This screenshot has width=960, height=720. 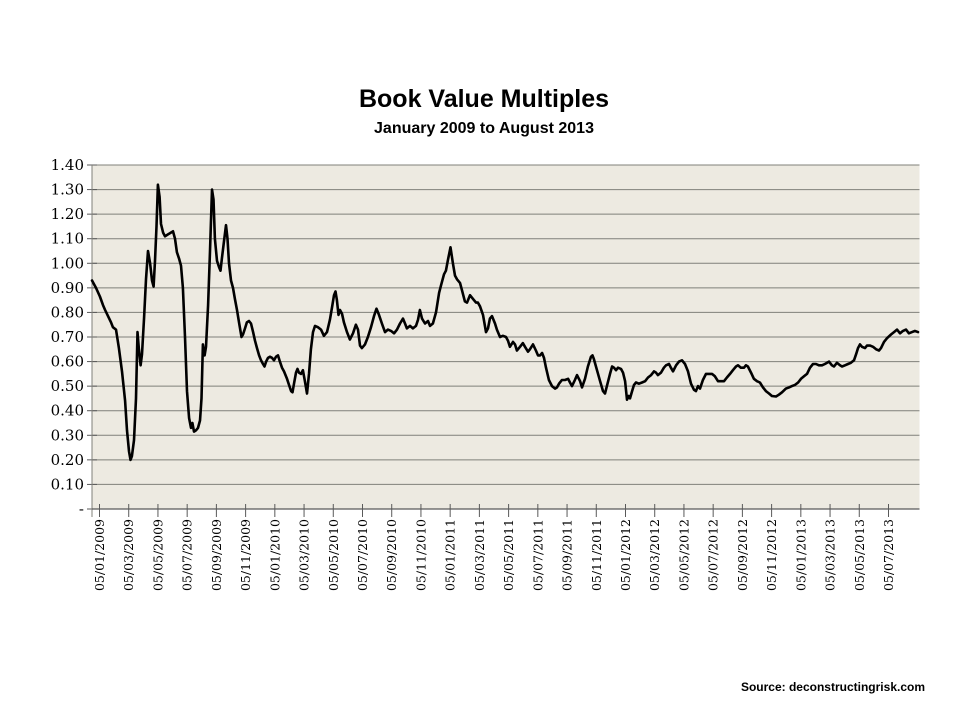 I want to click on chart-subtitle: January 2009 to August 2013, so click(x=484, y=128).